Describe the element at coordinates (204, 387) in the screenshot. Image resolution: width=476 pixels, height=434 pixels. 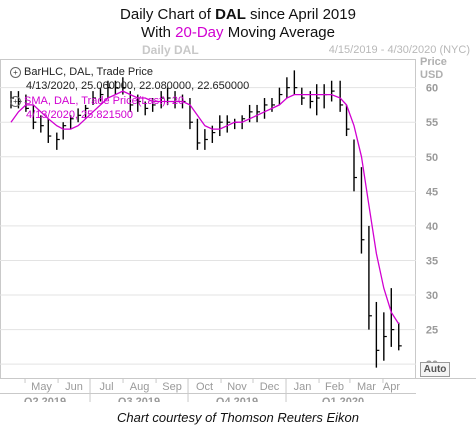
I see `month-label: Oct` at that location.